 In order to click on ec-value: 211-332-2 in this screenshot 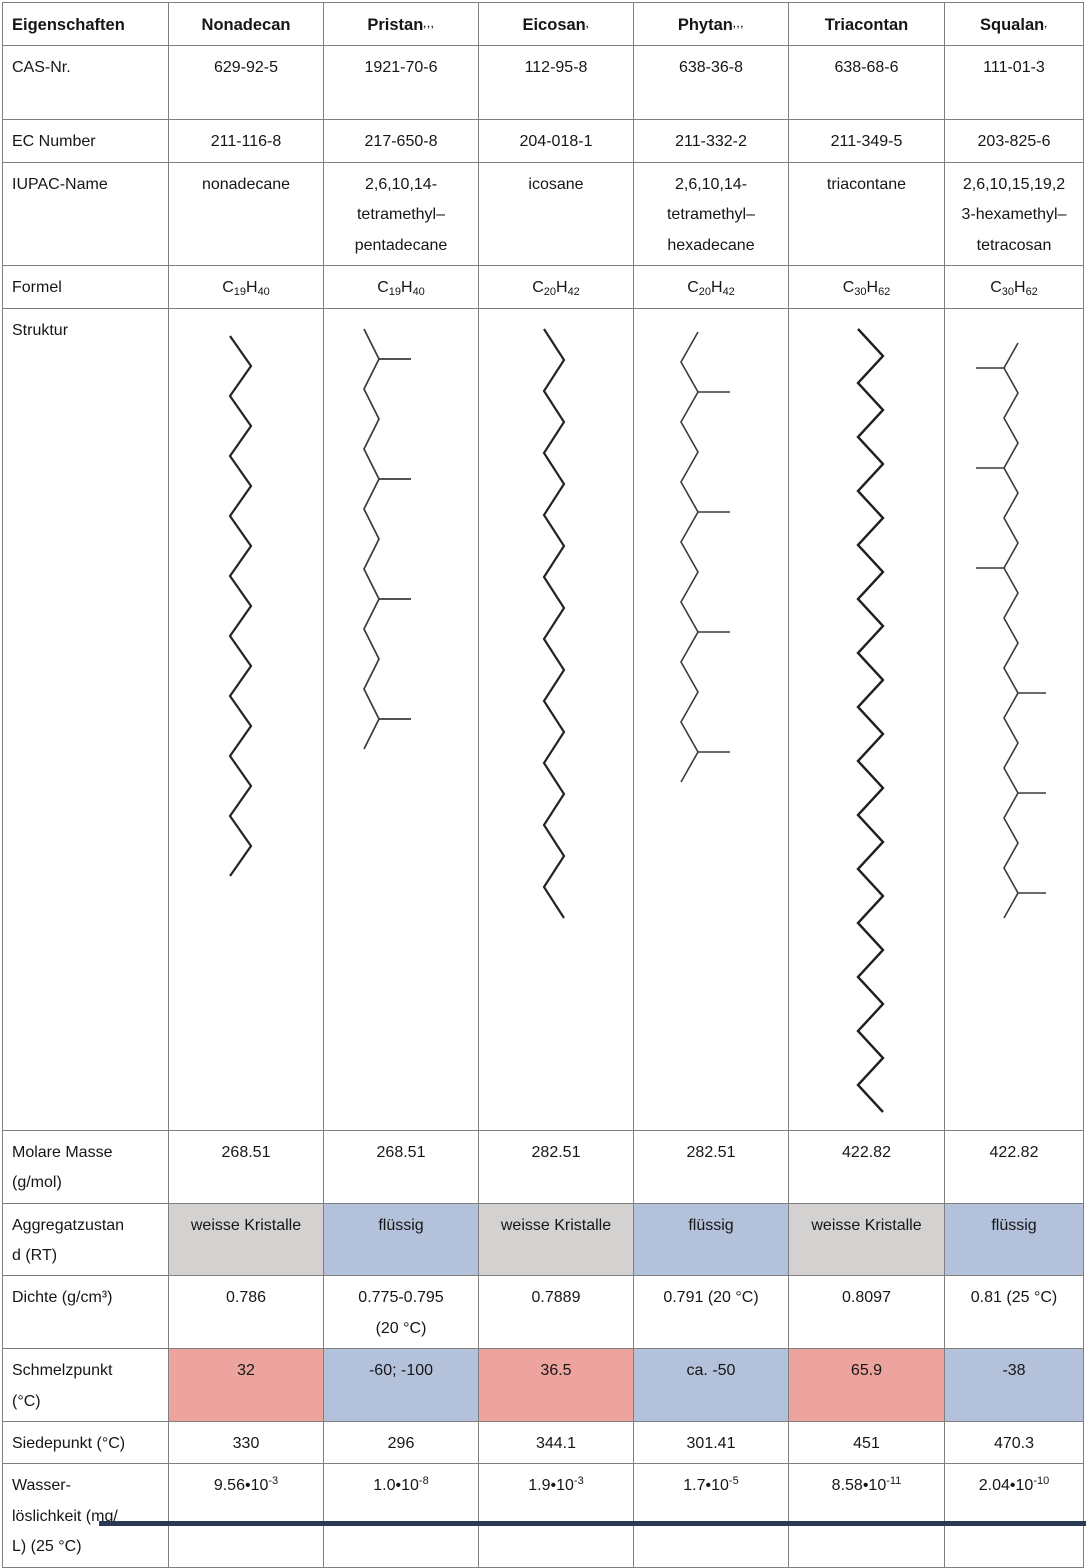, I will do `click(711, 141)`.